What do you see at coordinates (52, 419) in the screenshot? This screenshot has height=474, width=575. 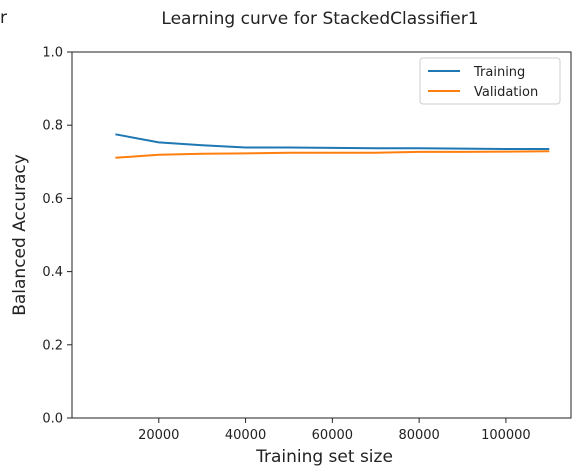 I see `y-tick-label: 0.0` at bounding box center [52, 419].